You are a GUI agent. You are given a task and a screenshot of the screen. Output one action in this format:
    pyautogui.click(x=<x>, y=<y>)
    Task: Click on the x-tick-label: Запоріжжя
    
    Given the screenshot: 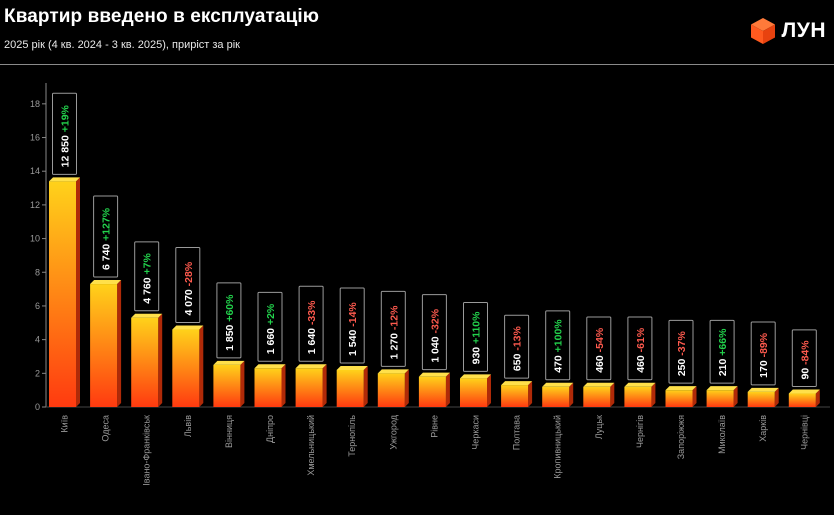 What is the action you would take?
    pyautogui.click(x=681, y=437)
    